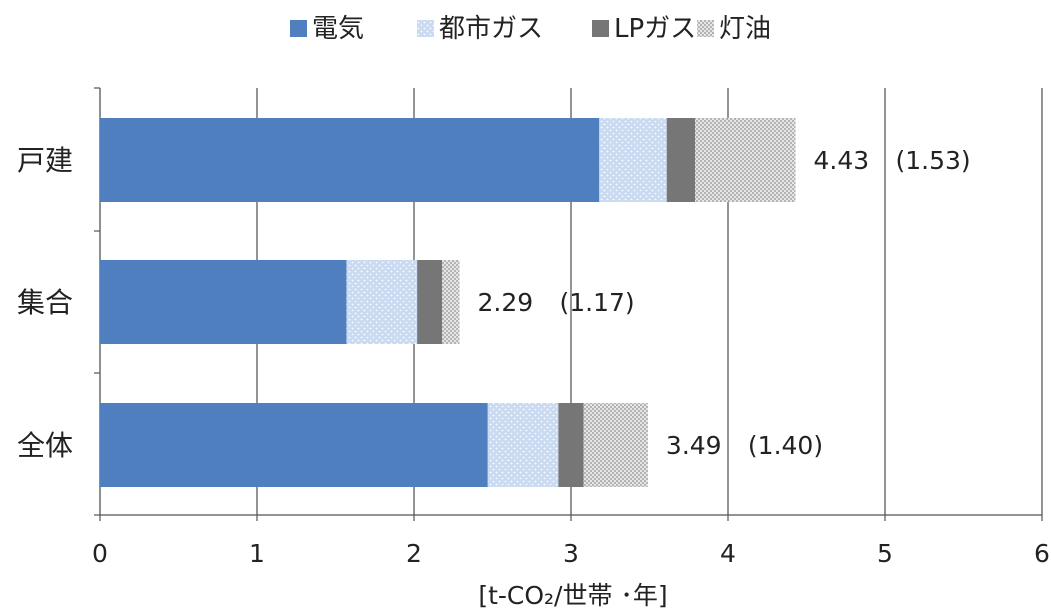 This screenshot has width=1051, height=613. I want to click on legend-label: 灯油, so click(745, 29).